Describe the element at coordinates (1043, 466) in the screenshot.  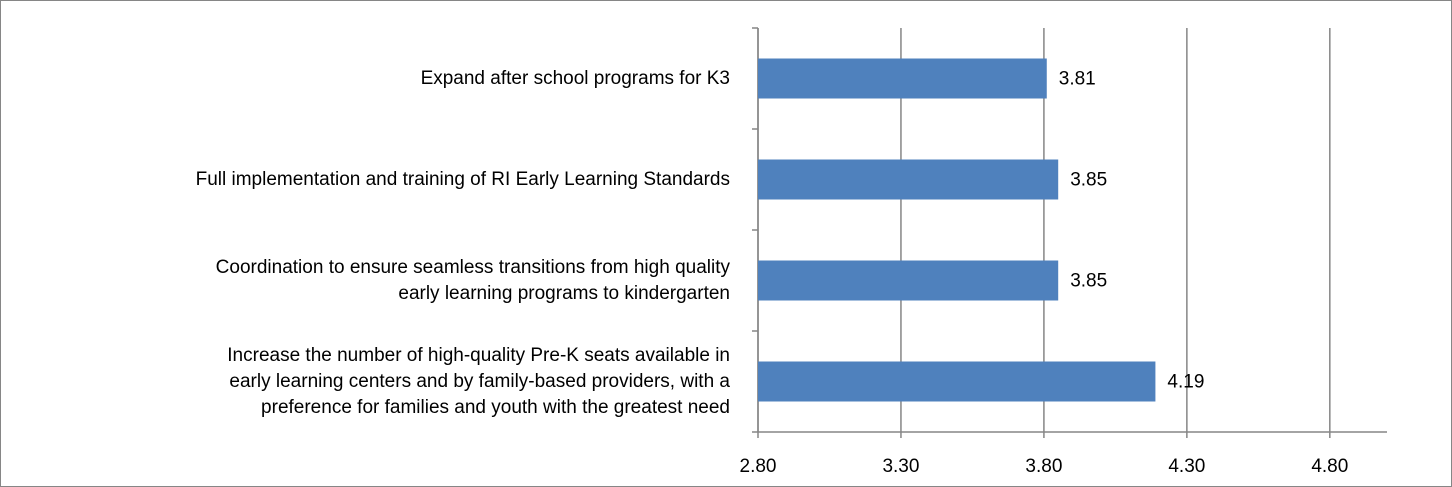
I see `x-tick-label: 3.80` at that location.